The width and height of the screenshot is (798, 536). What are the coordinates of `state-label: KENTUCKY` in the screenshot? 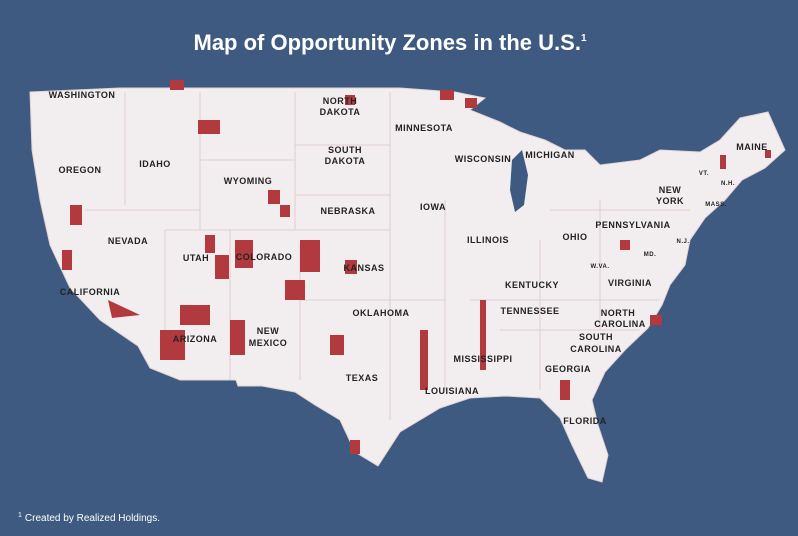 It's located at (532, 285).